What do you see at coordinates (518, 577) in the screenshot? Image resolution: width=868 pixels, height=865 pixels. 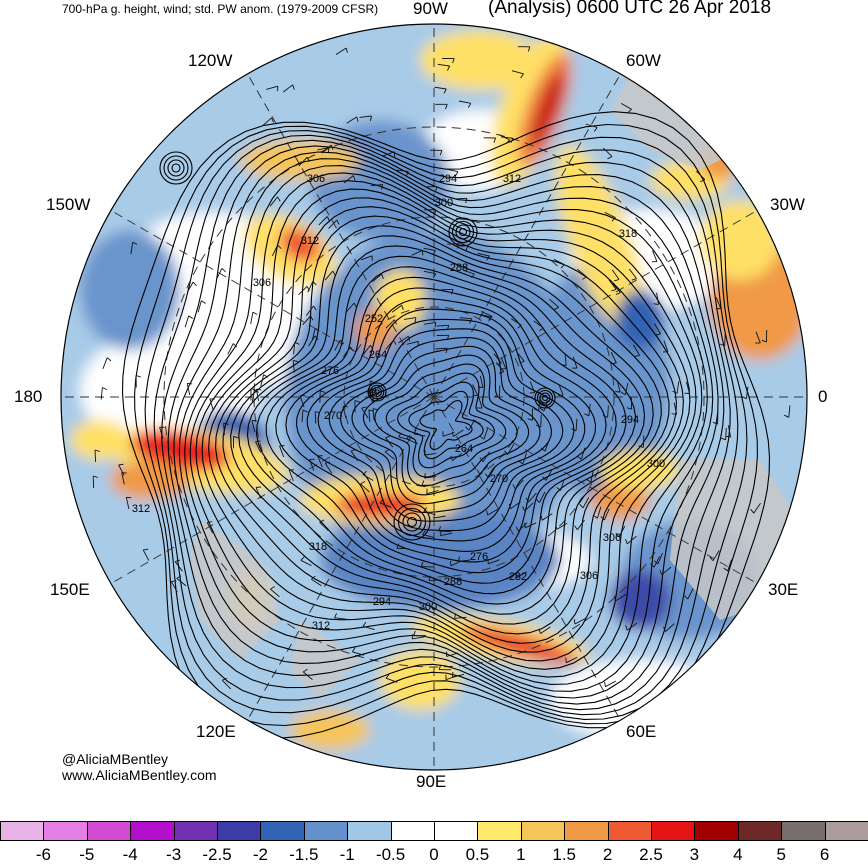 I see `contour-label: 282` at bounding box center [518, 577].